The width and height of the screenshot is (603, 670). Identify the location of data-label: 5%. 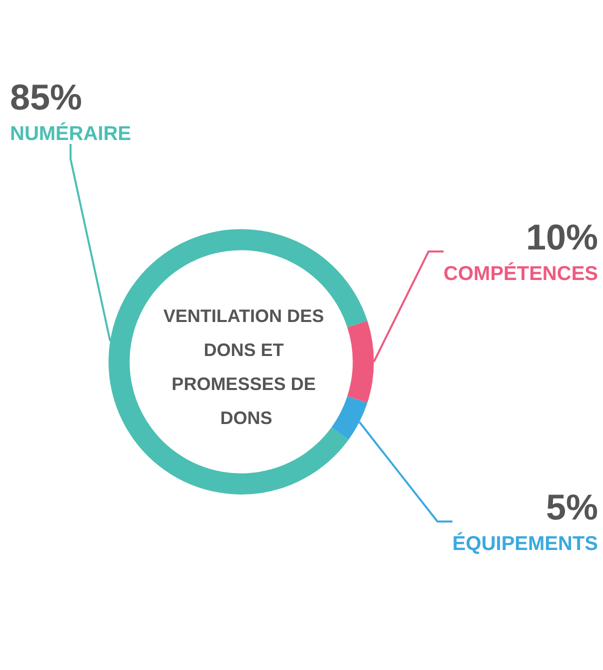
(572, 507).